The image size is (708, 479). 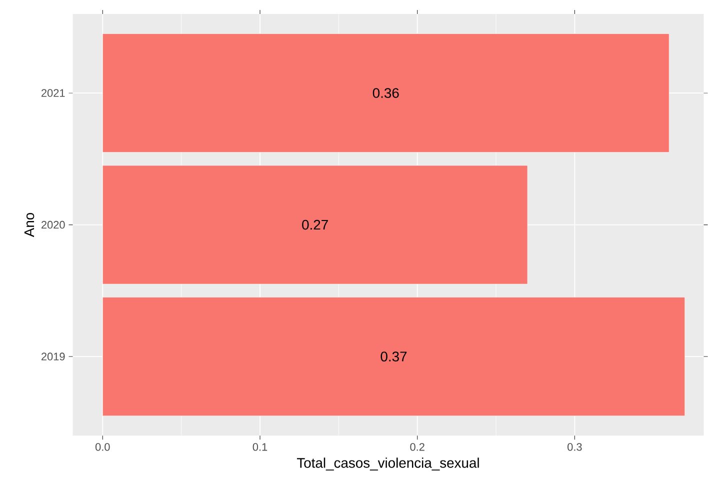 What do you see at coordinates (385, 93) in the screenshot?
I see `data-label: 0.36` at bounding box center [385, 93].